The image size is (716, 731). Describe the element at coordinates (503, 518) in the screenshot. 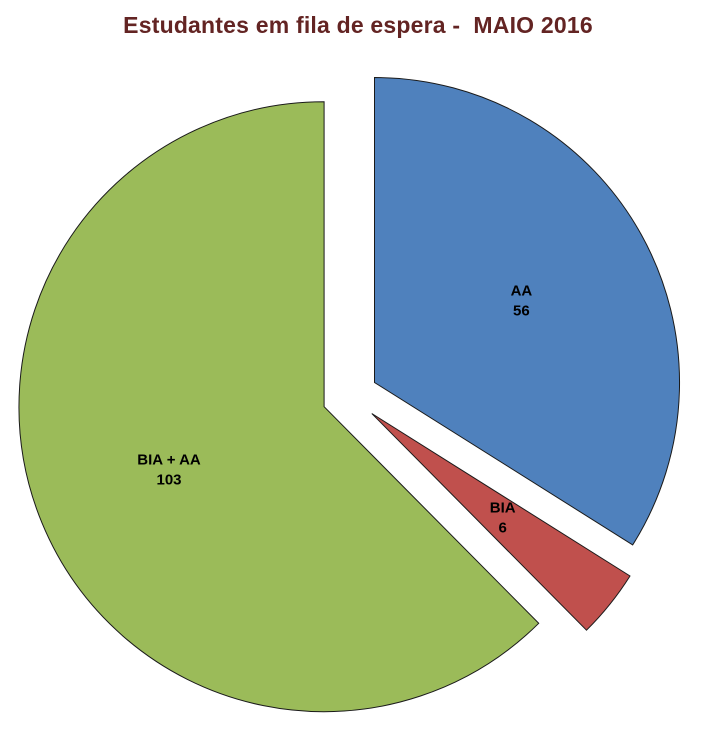

I see `slice-label: BIA 6` at that location.